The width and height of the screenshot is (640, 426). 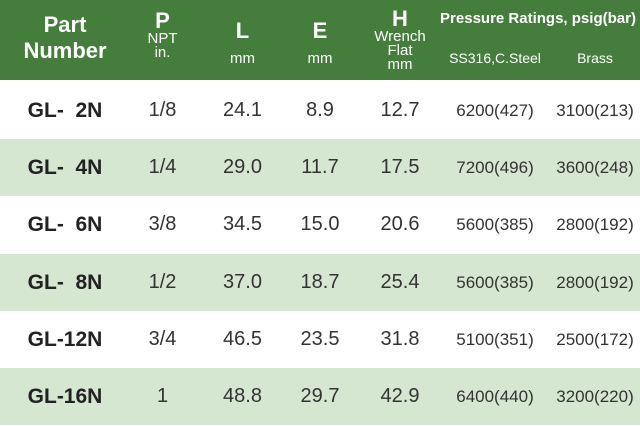 I want to click on cell-e: 18.7, so click(x=320, y=281).